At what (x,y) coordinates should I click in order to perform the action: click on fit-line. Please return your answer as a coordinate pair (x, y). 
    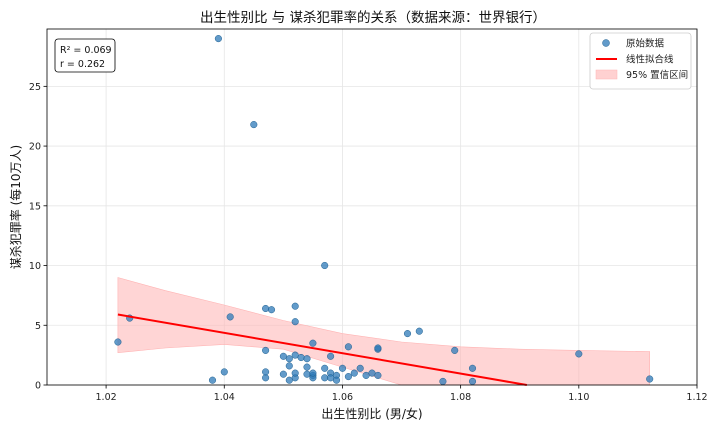
    Looking at the image, I should click on (322, 349).